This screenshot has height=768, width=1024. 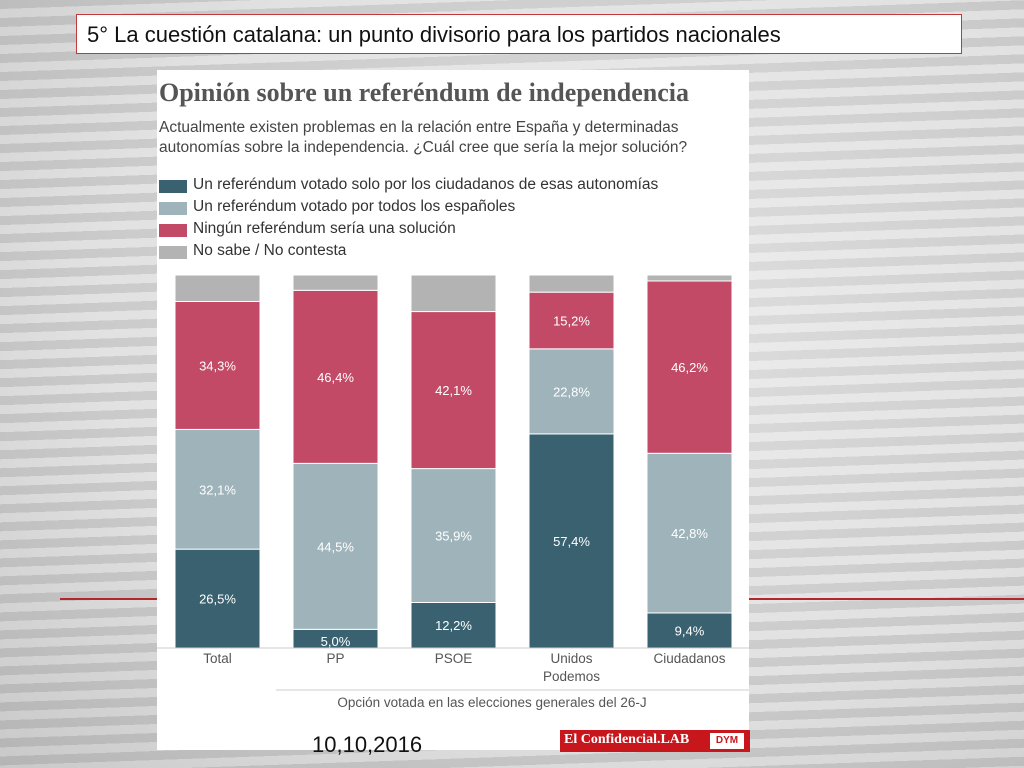 I want to click on decorative-rule-left, so click(x=108, y=599).